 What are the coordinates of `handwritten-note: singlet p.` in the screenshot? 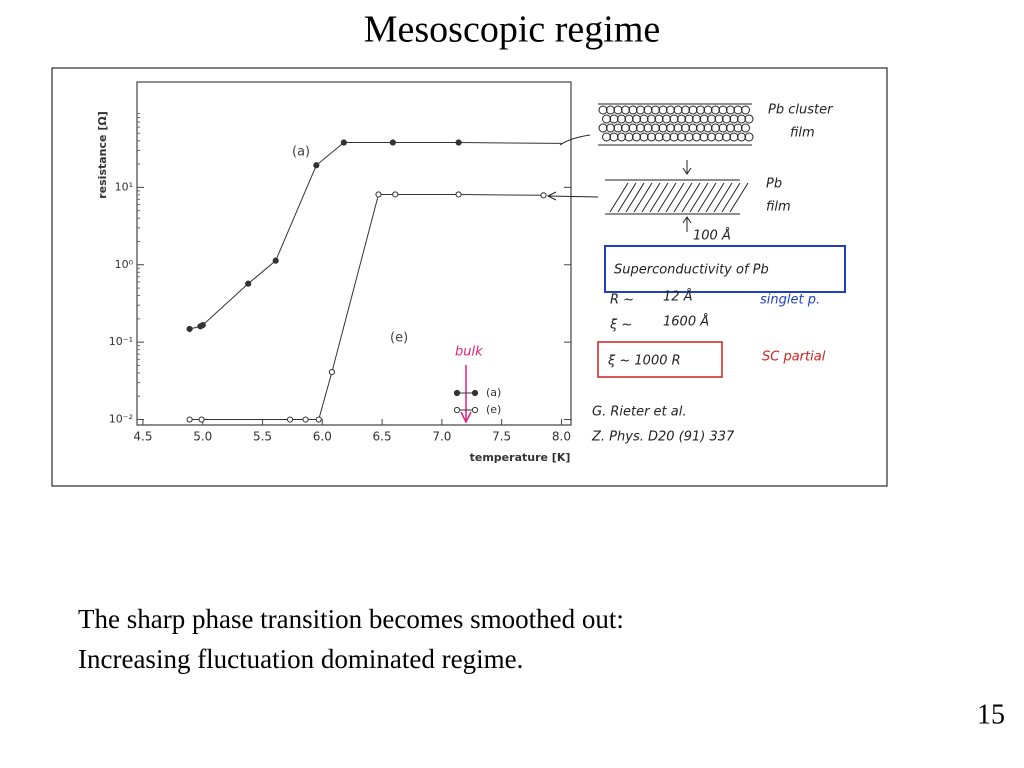 It's located at (790, 300).